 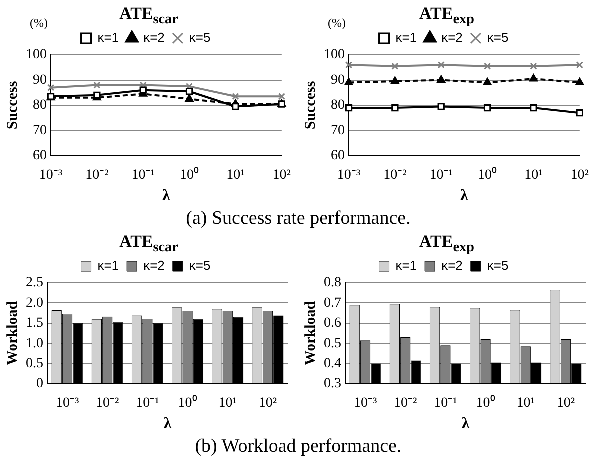 What do you see at coordinates (35, 283) in the screenshot?
I see `y-tick-label: 2.5` at bounding box center [35, 283].